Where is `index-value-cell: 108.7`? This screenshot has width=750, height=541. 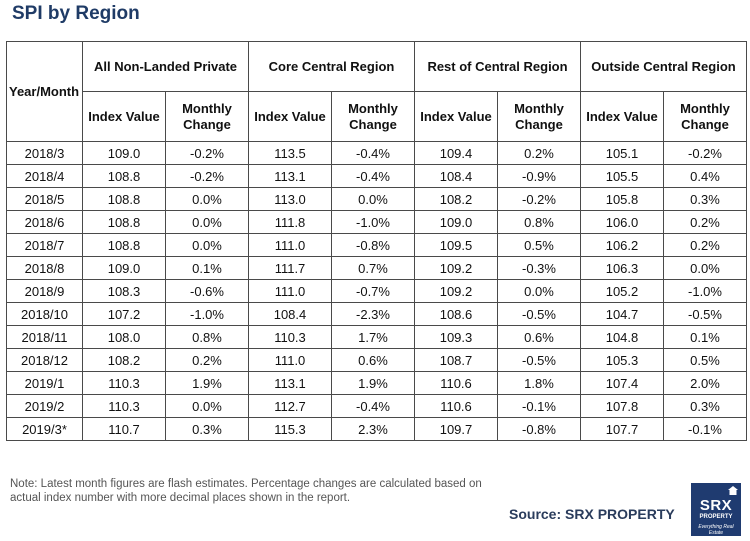 index-value-cell: 108.7 is located at coordinates (456, 360).